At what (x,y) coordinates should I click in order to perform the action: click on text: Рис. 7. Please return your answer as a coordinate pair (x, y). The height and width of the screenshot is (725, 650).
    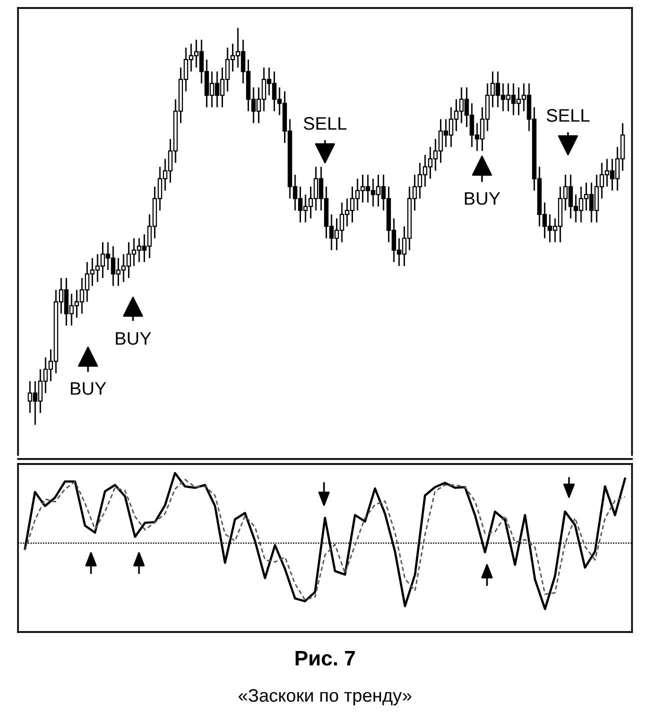
    Looking at the image, I should click on (325, 658).